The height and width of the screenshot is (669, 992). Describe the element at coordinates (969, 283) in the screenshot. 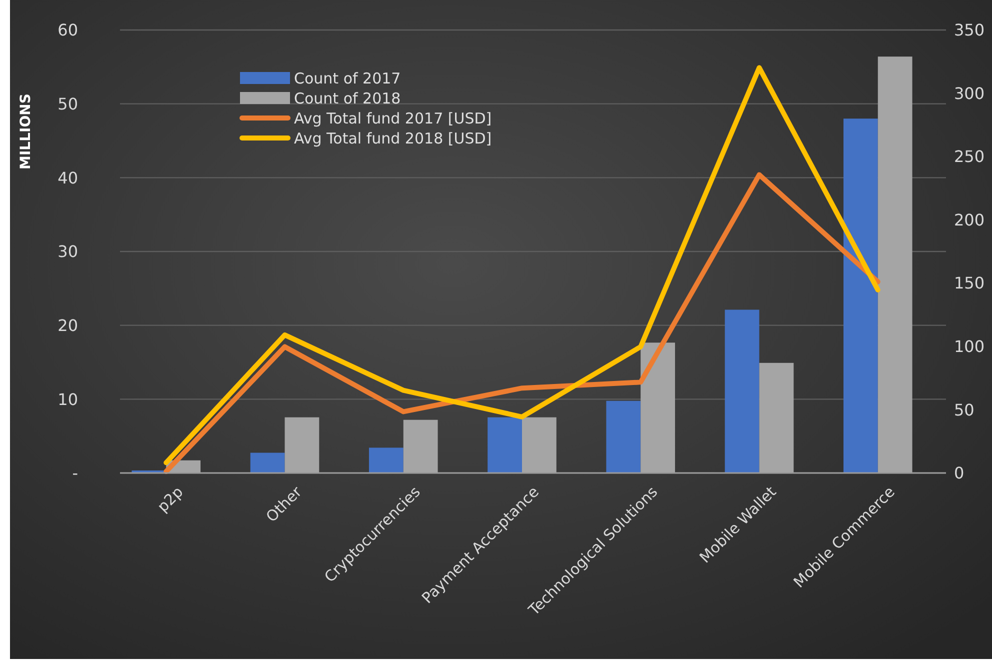

I see `y2-tick-label: 150` at that location.